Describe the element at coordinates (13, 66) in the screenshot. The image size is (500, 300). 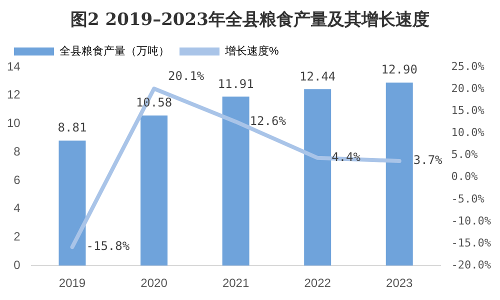
I see `y-tick-label: 14` at that location.